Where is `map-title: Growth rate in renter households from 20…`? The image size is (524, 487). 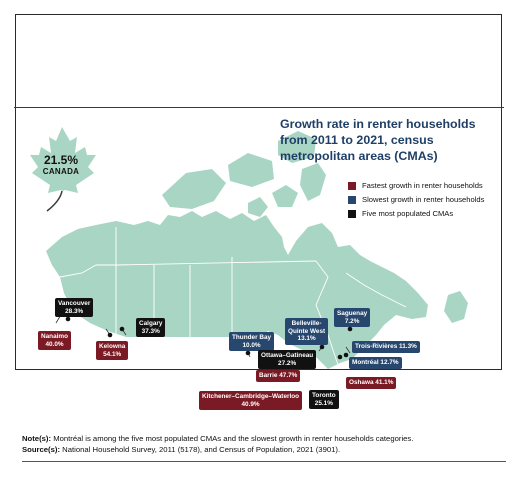
map-title: Growth rate in renter households from 20… is located at coordinates (378, 140).